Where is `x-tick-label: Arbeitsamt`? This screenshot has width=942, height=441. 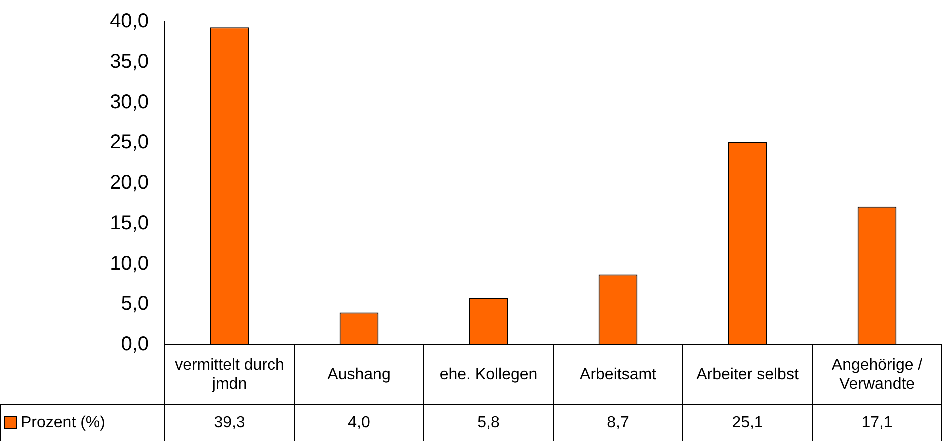 x-tick-label: Arbeitsamt is located at coordinates (619, 375).